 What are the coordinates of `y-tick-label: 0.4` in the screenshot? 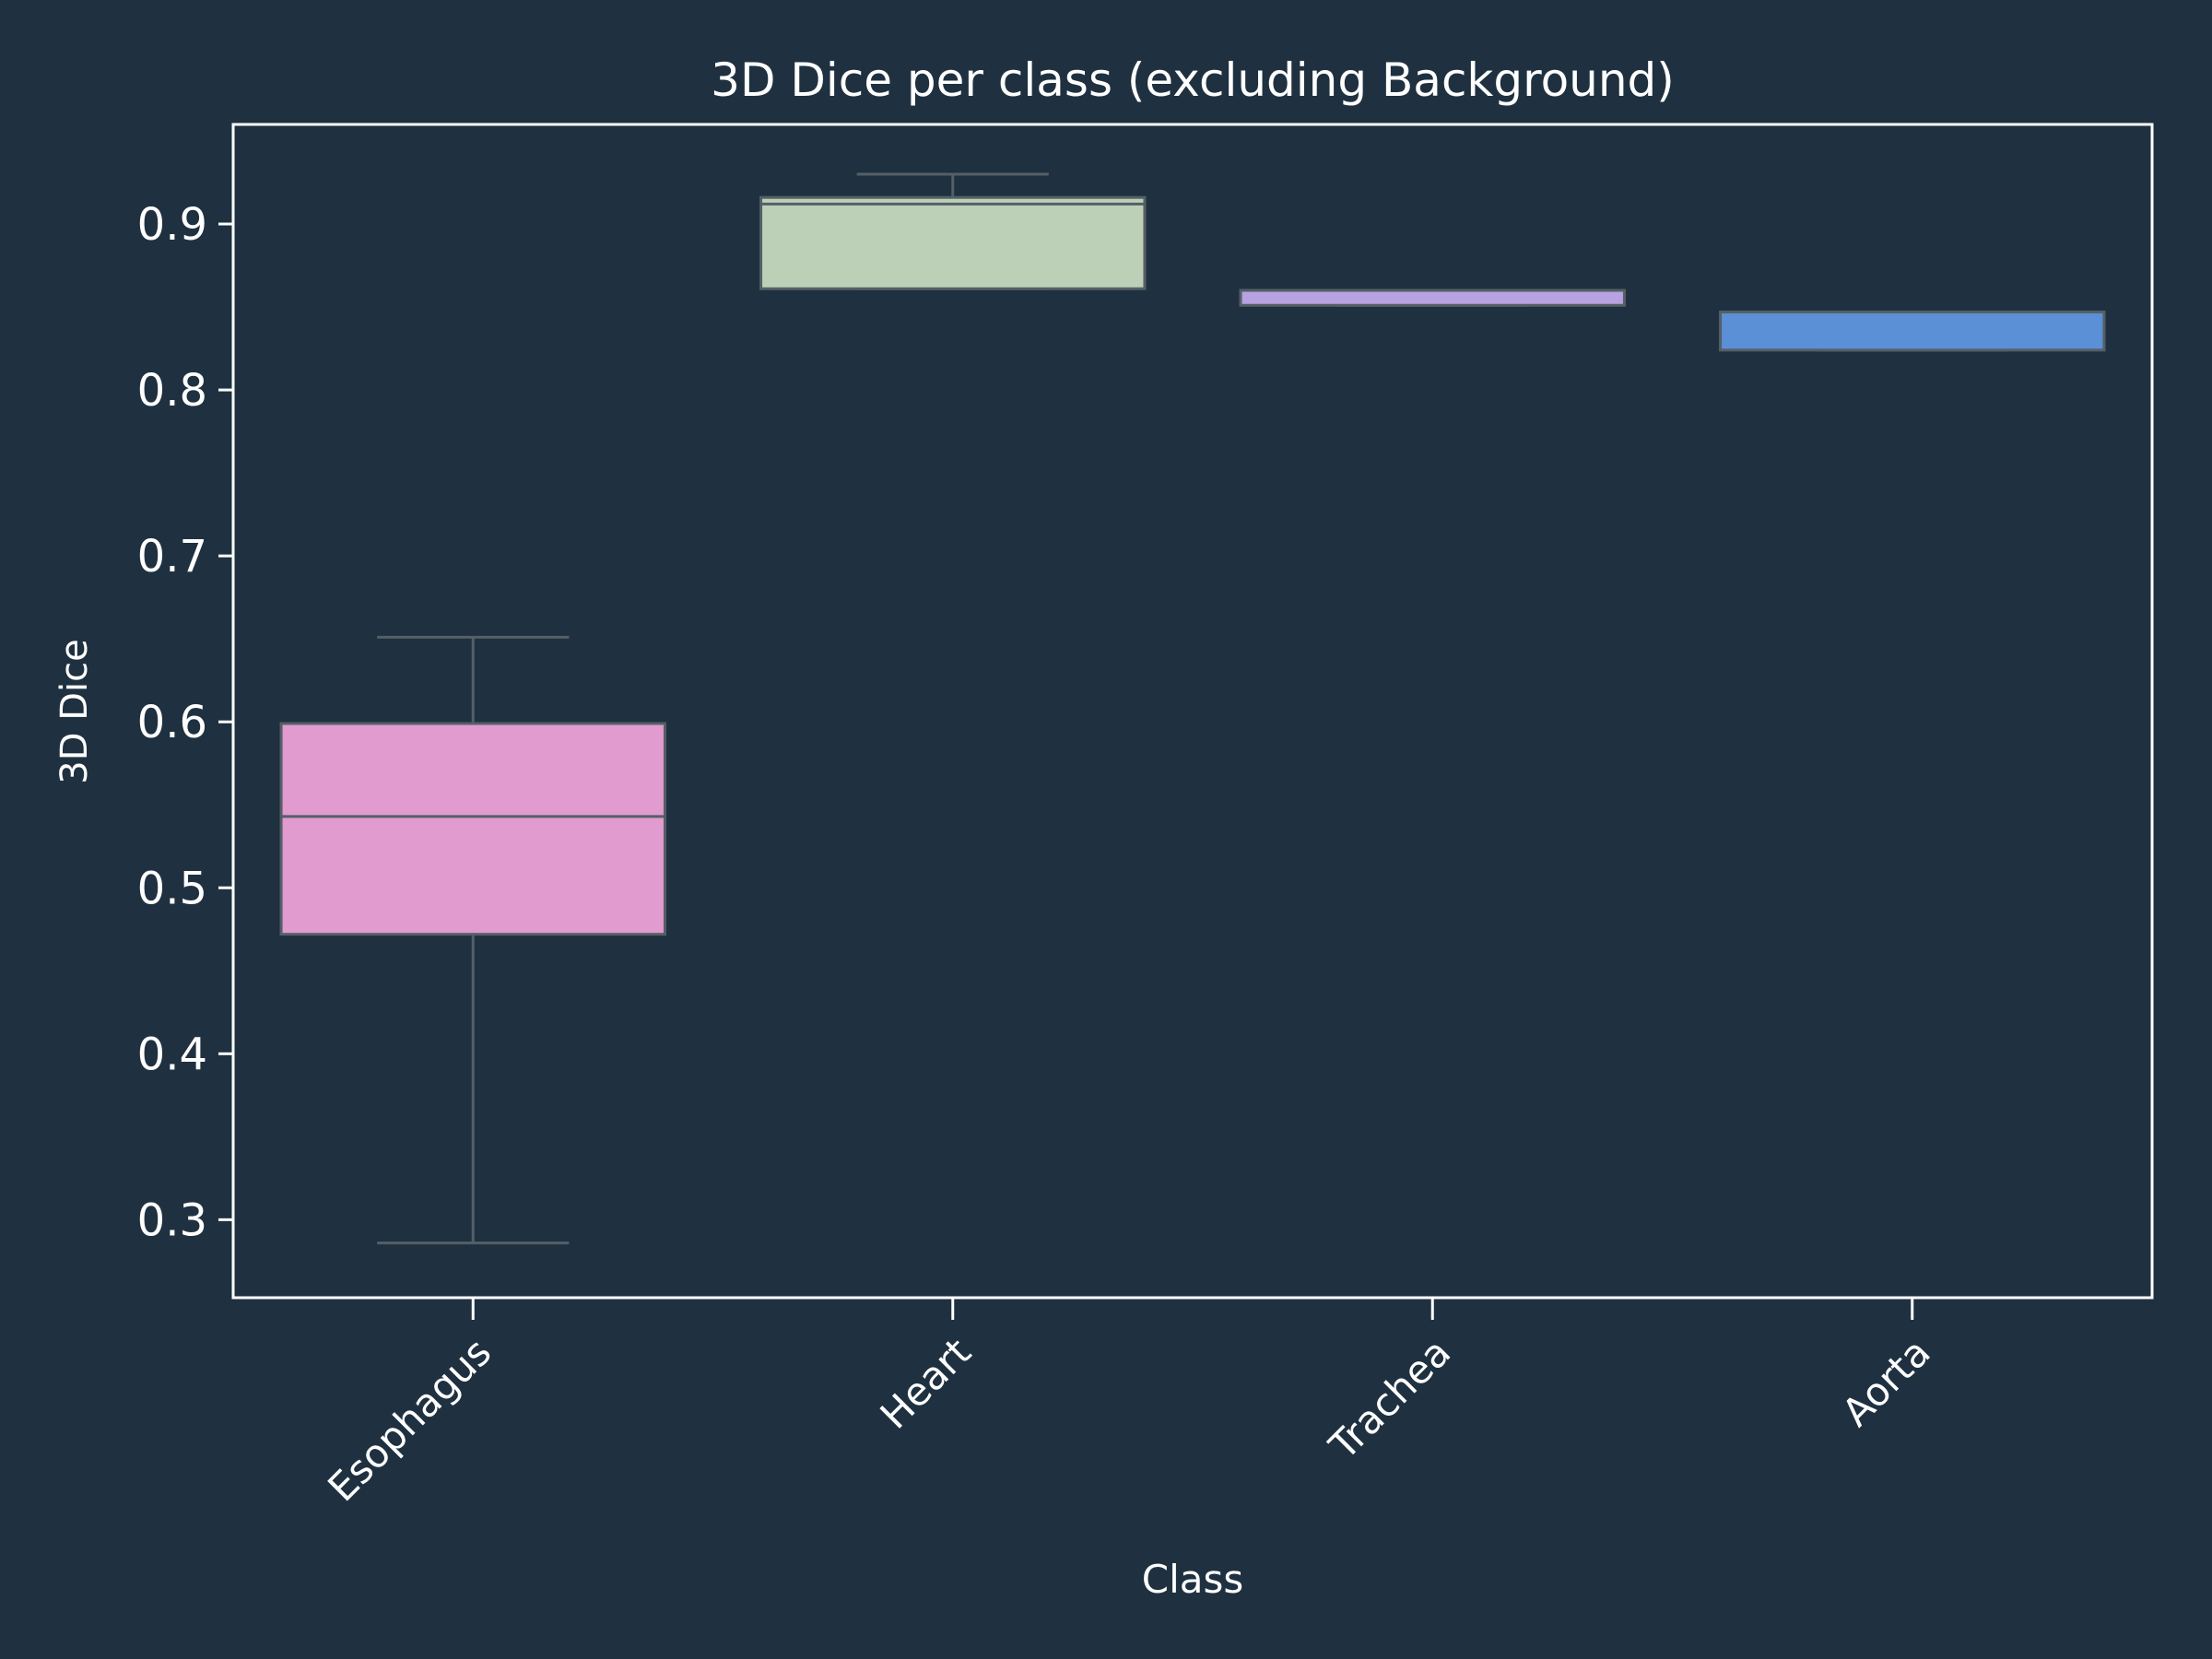 It's located at (172, 1054).